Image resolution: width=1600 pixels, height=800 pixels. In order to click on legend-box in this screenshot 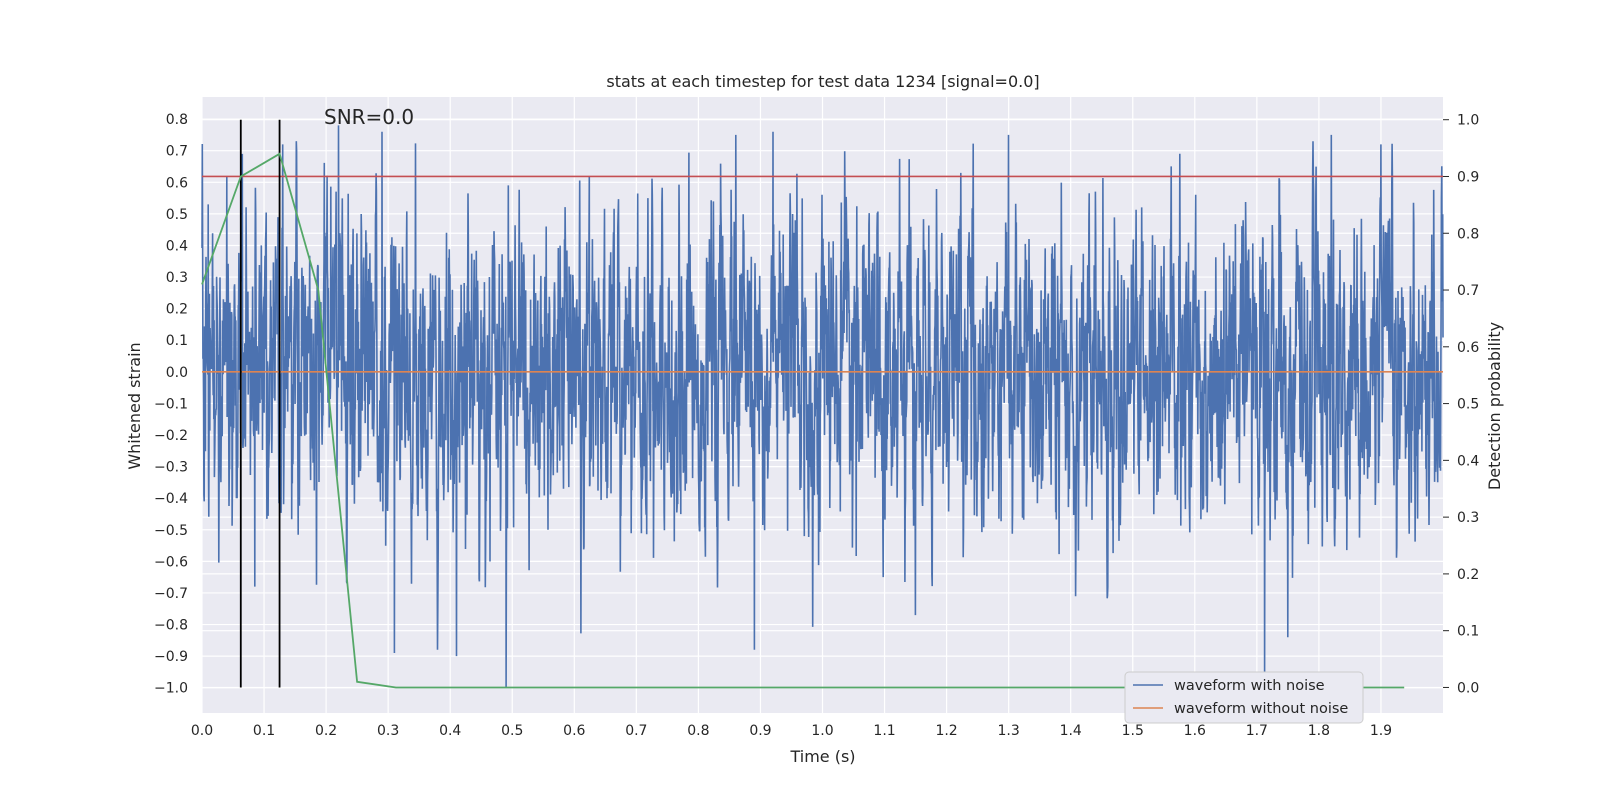, I will do `click(1244, 697)`.